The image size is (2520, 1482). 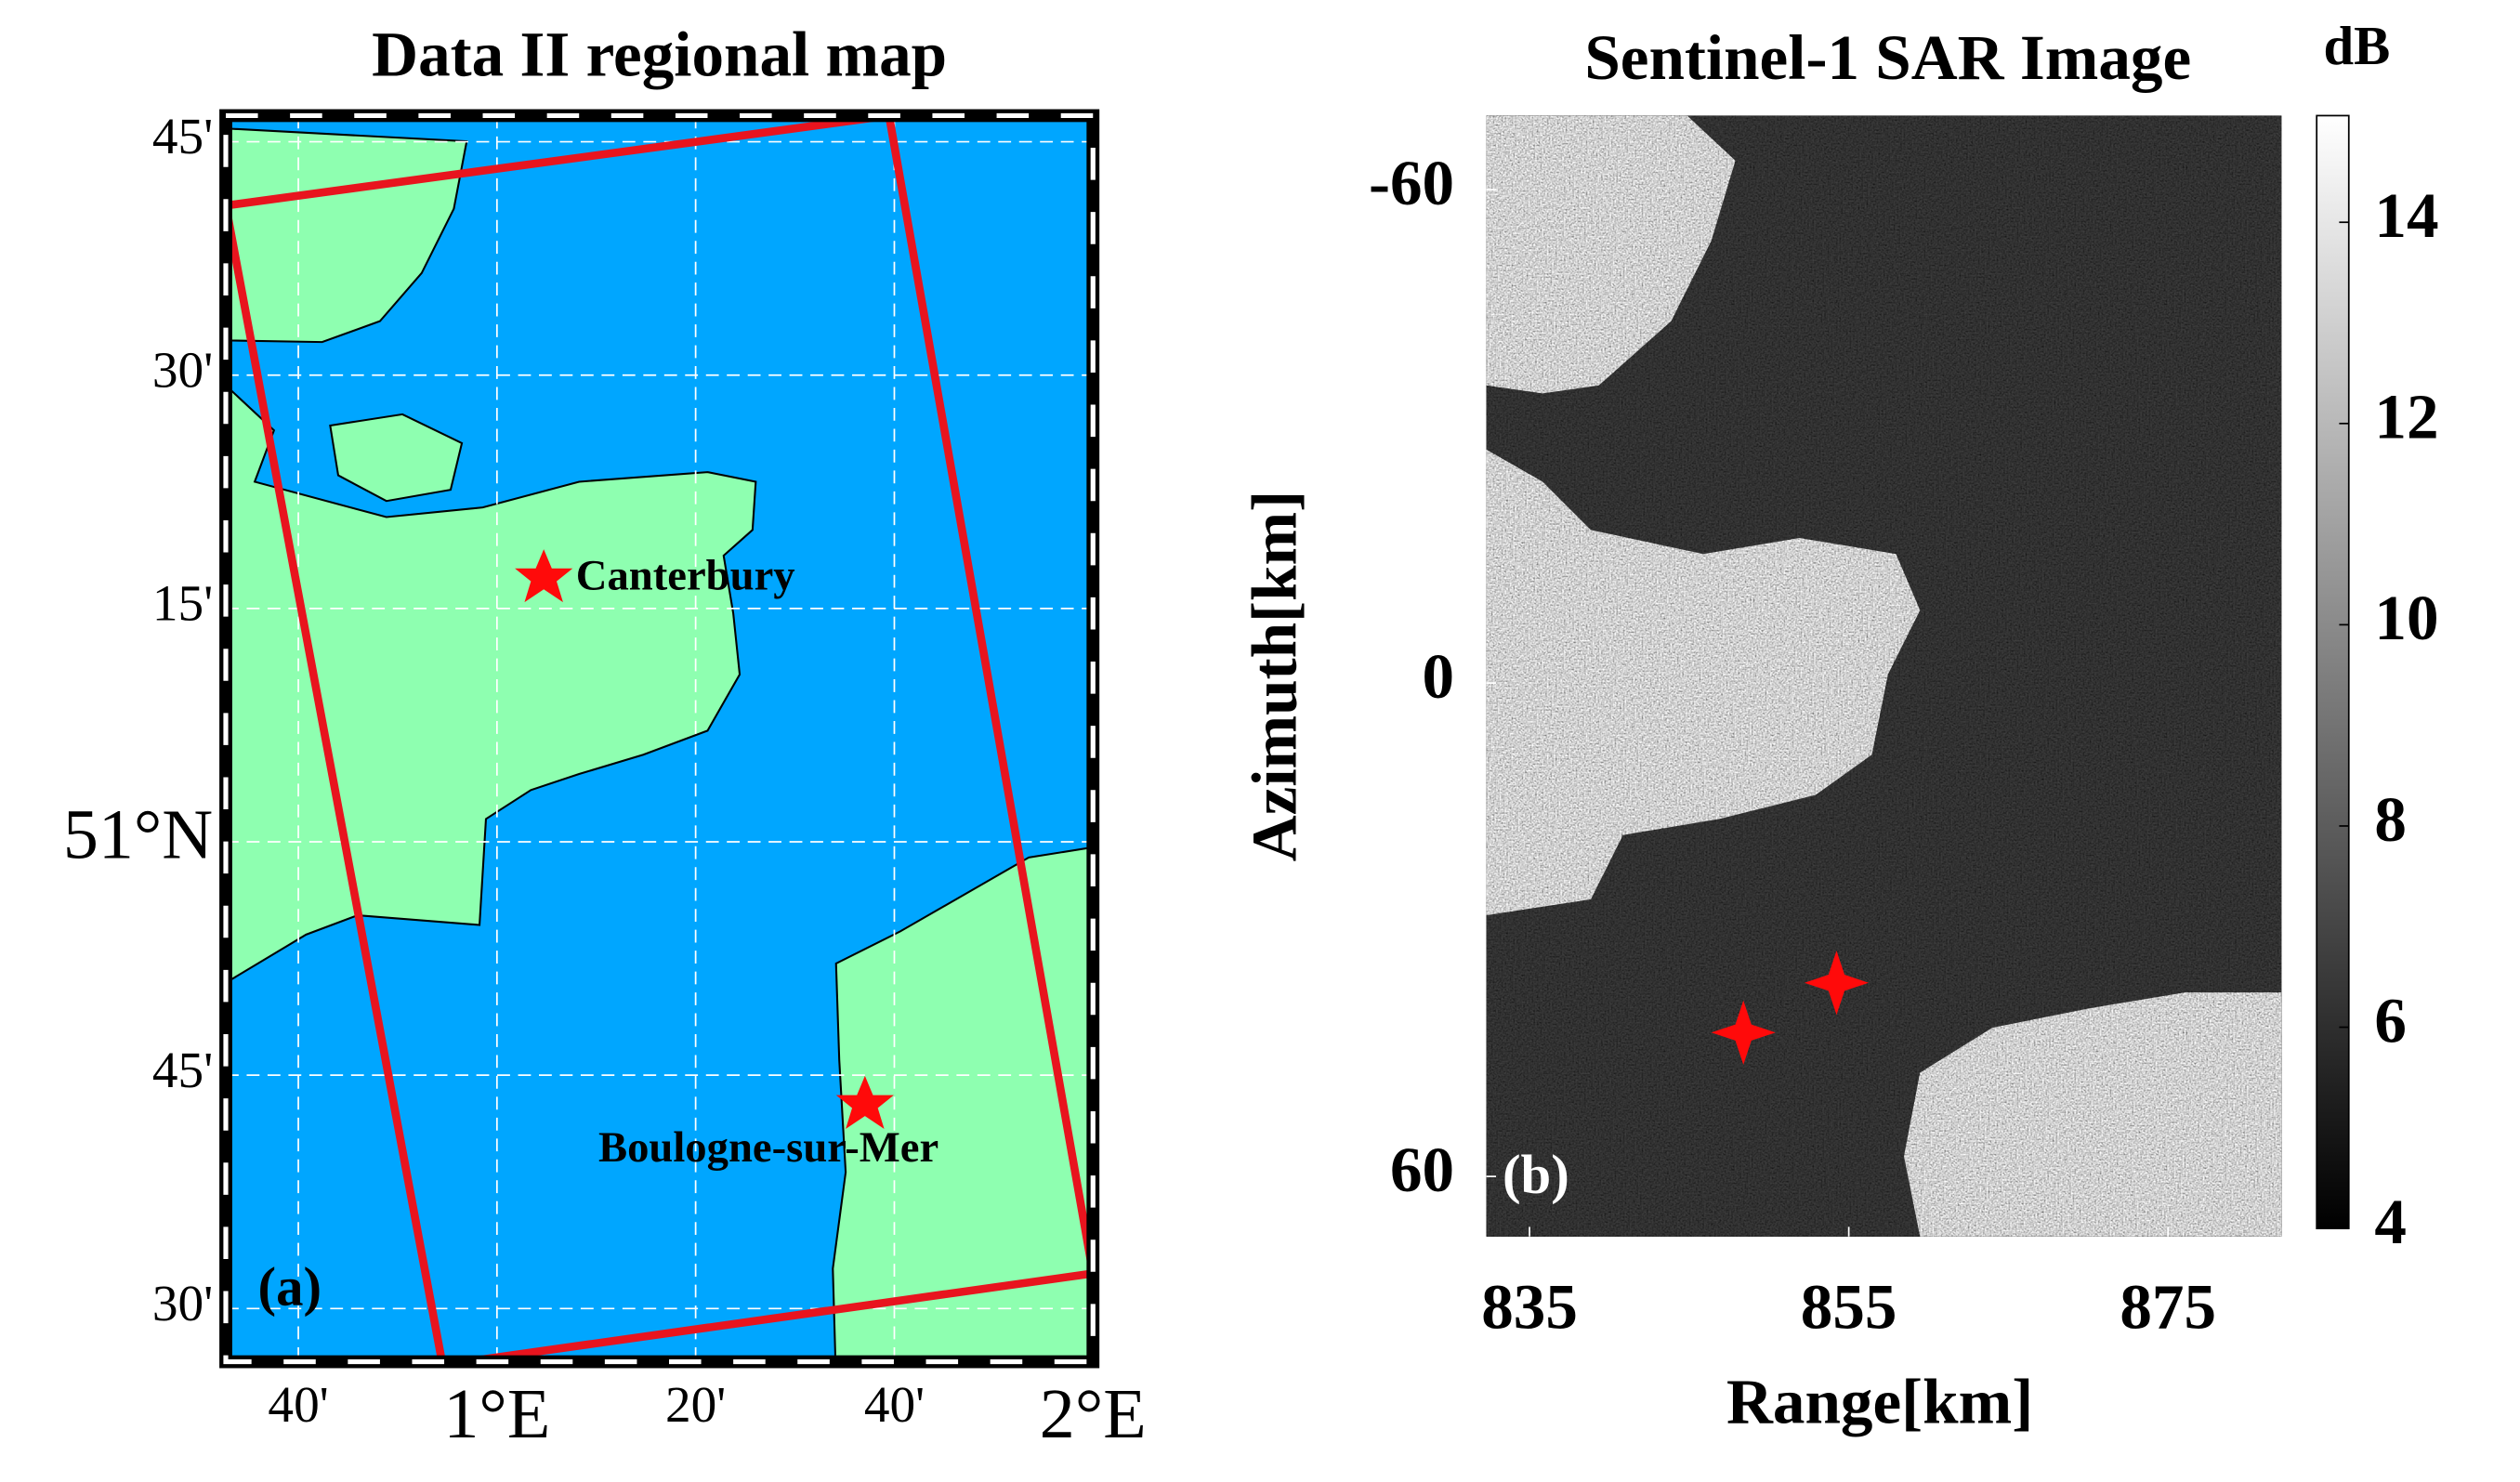 What do you see at coordinates (1273, 676) in the screenshot?
I see `y-axis-label: Azimuth[km]` at bounding box center [1273, 676].